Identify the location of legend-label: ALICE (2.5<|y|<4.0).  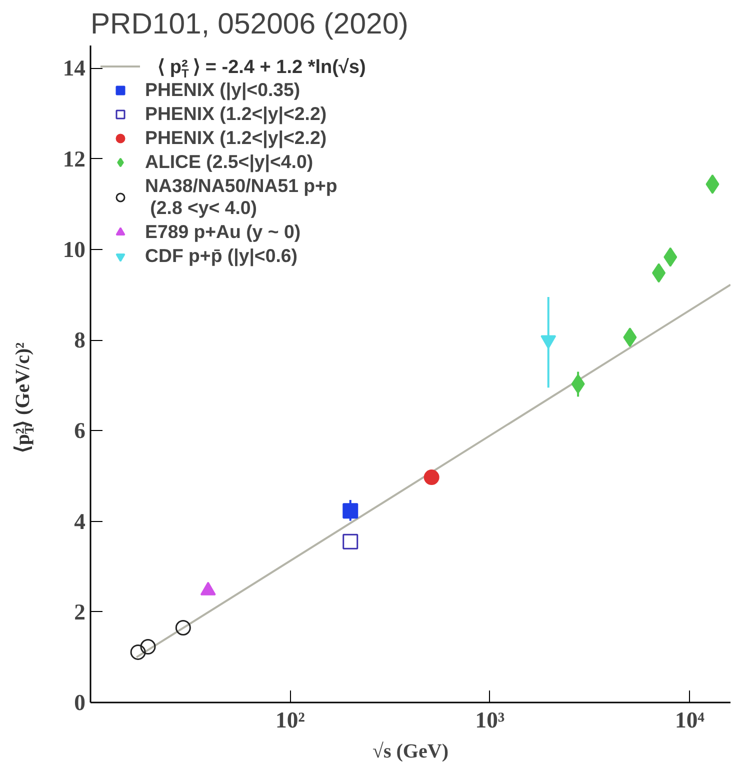
(229, 162).